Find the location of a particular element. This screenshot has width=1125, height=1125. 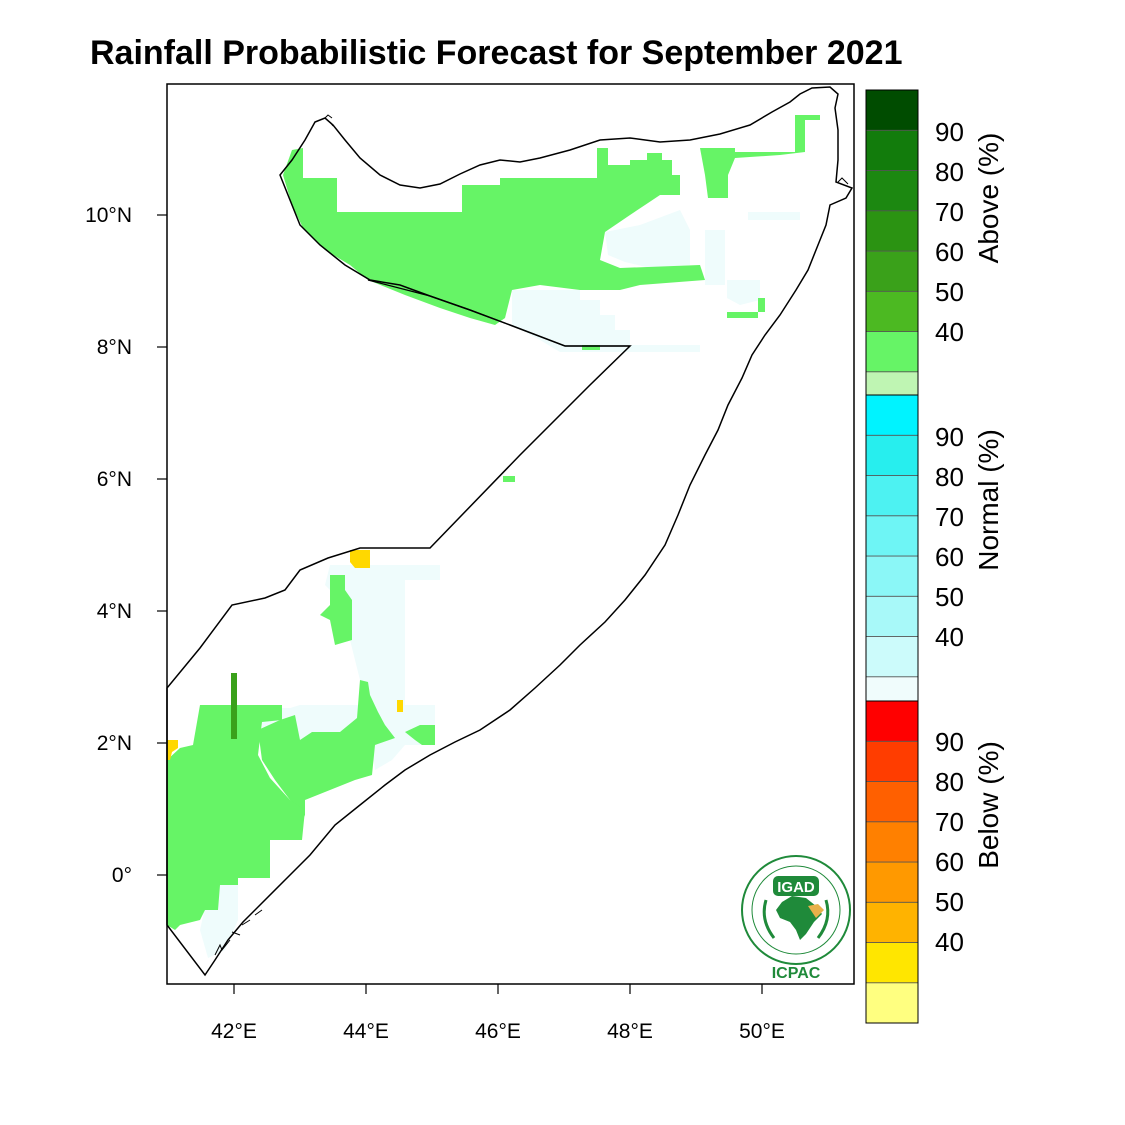

laurel-right-icon is located at coordinates (823, 919).